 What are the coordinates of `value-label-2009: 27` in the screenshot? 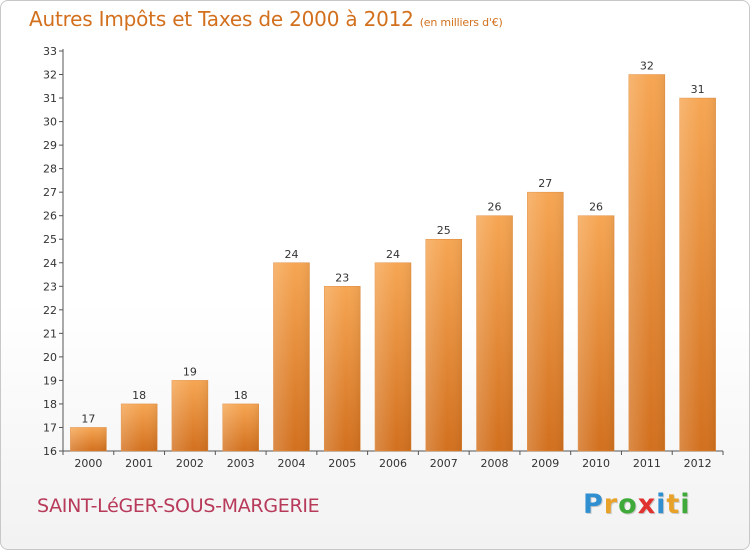 It's located at (545, 183).